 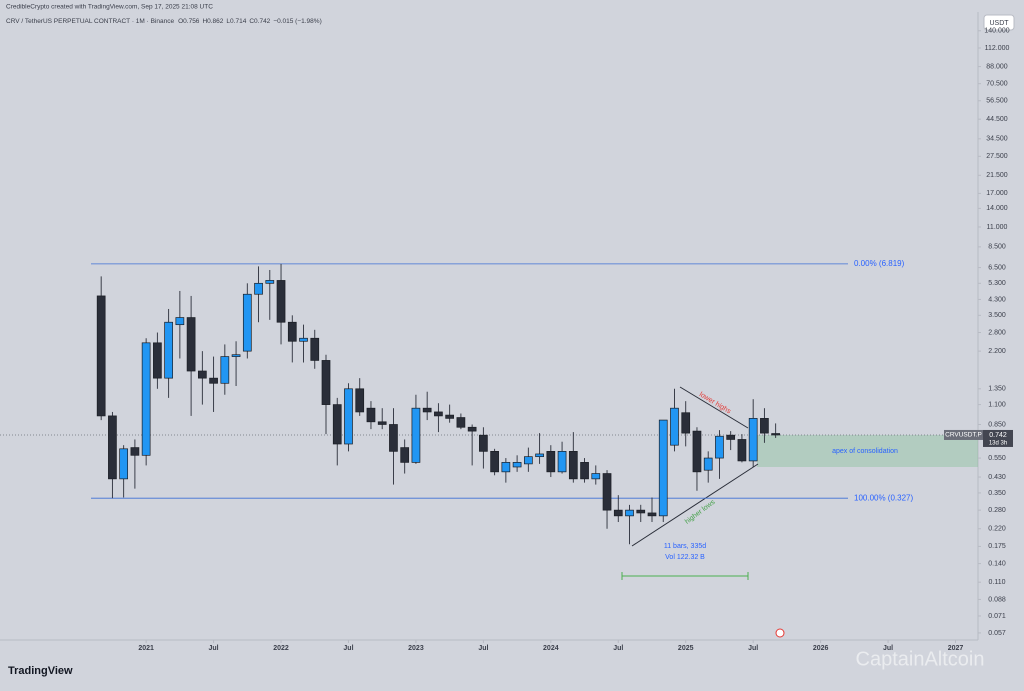 I want to click on l-value: 0.714, so click(x=238, y=21).